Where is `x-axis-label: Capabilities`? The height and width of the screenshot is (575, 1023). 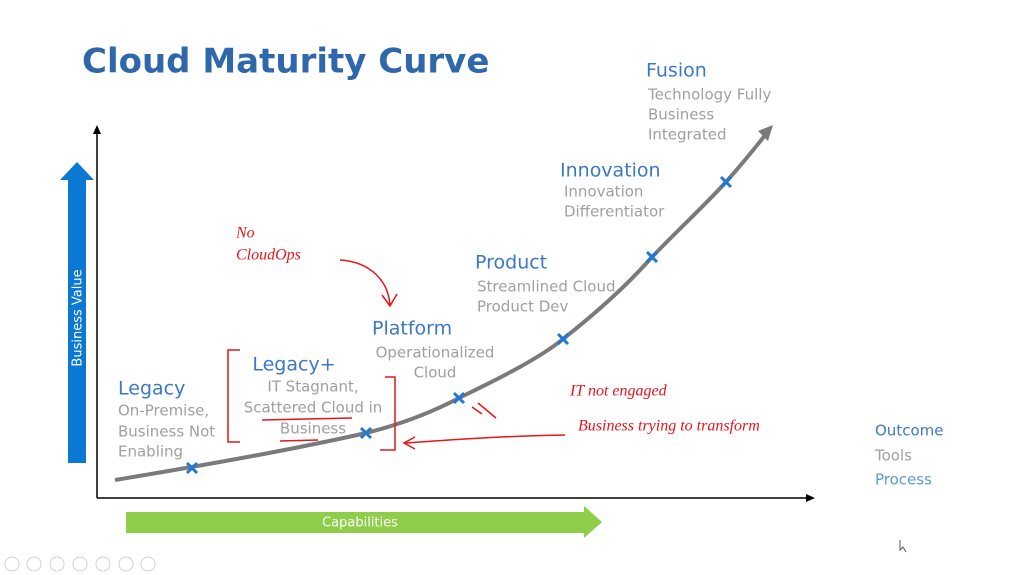 x-axis-label: Capabilities is located at coordinates (360, 523).